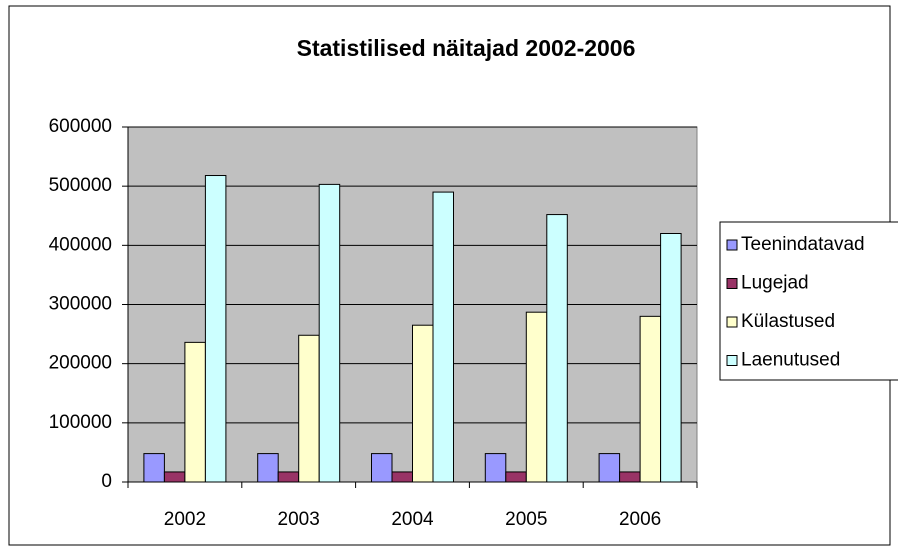 The image size is (898, 552). I want to click on x-tick-label: 2004, so click(412, 519).